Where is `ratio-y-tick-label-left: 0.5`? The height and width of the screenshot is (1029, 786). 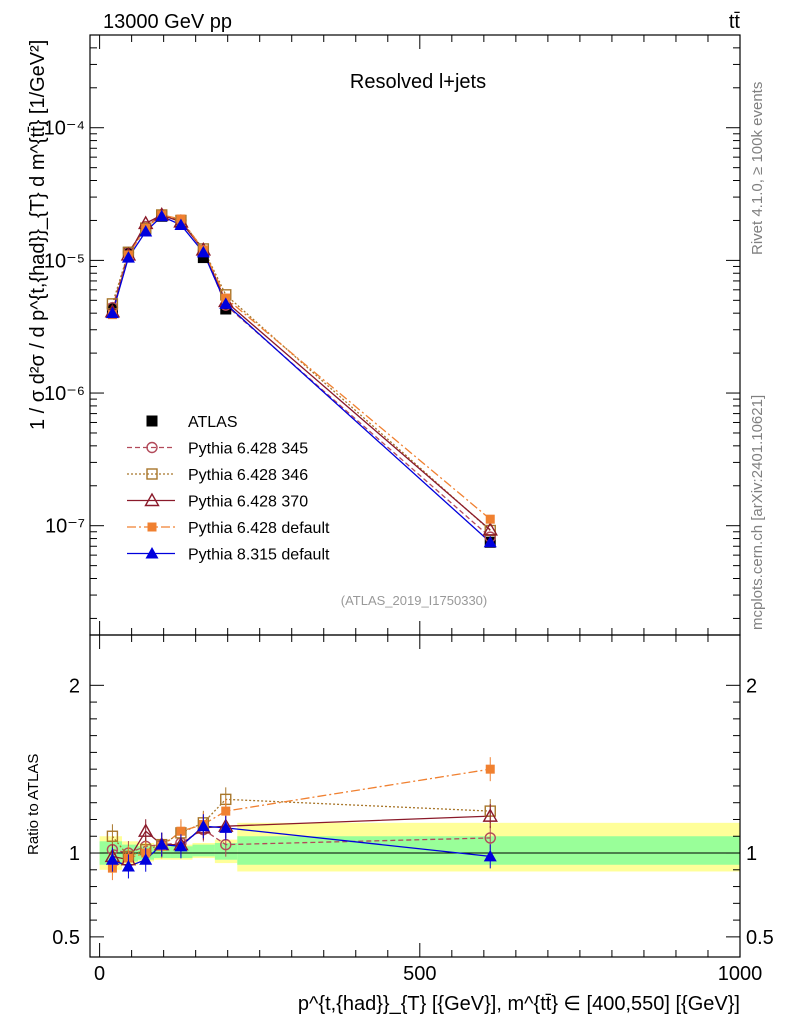
ratio-y-tick-label-left: 0.5 is located at coordinates (66, 938).